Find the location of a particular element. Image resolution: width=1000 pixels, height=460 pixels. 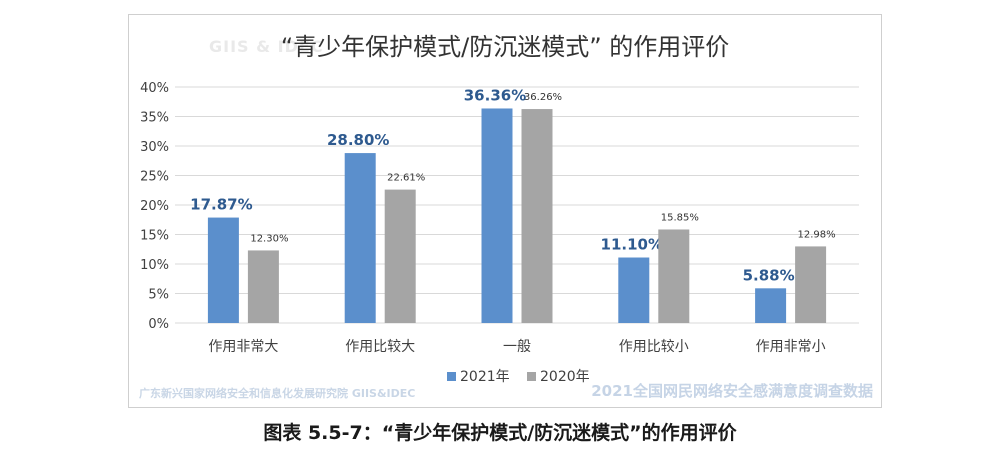

legend-swatch-2021 is located at coordinates (451, 376).